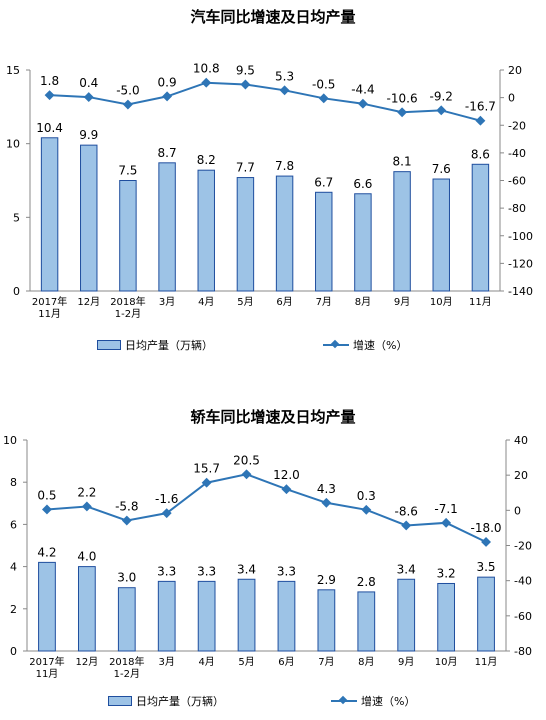 This screenshot has height=720, width=546. Describe the element at coordinates (167, 82) in the screenshot. I see `growth-value-label: 0.9` at that location.